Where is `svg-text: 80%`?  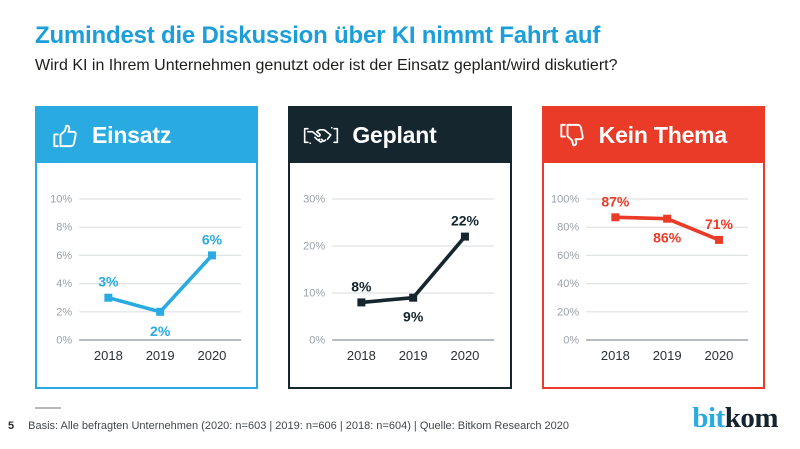
svg-text: 80% is located at coordinates (568, 228).